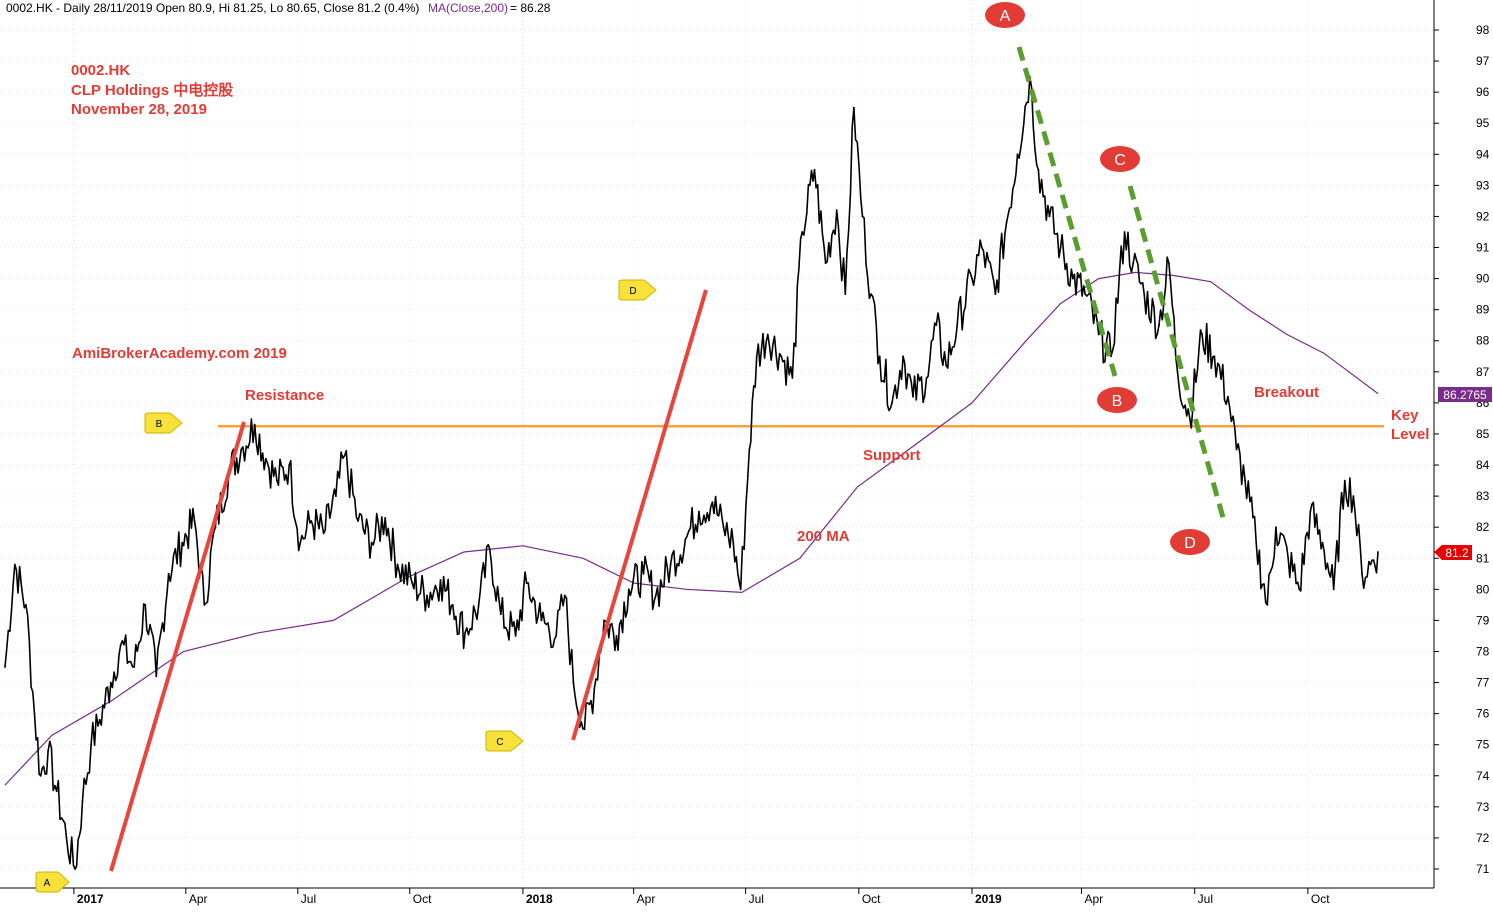 Image resolution: width=1493 pixels, height=913 pixels. Describe the element at coordinates (1483, 838) in the screenshot. I see `y-tick-label: 72` at that location.